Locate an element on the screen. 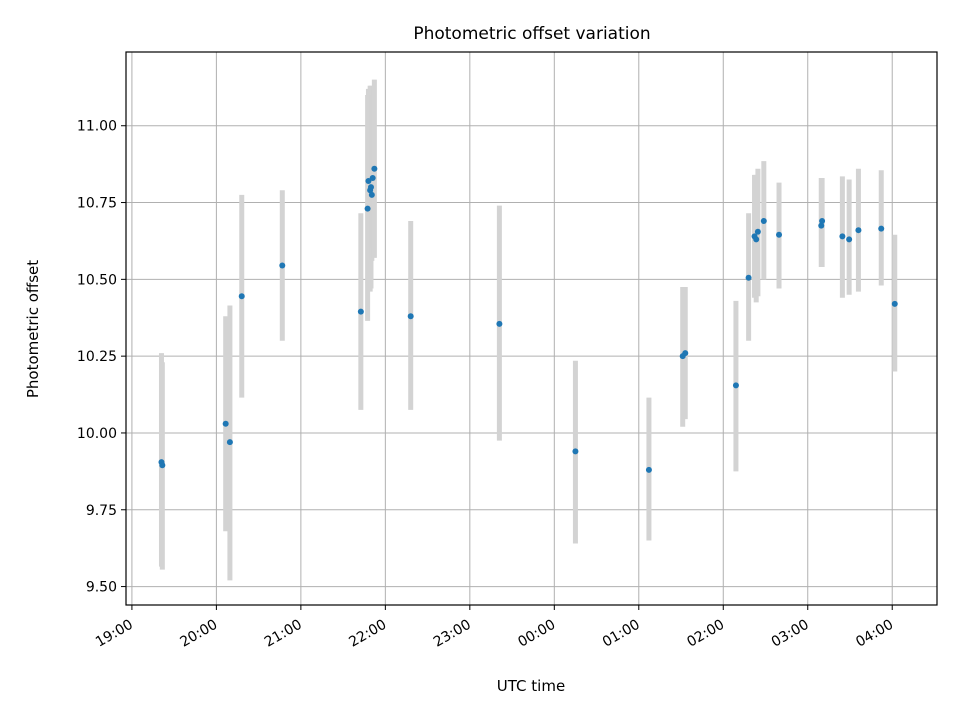 The height and width of the screenshot is (725, 960). y-tick-label: 11.00 is located at coordinates (97, 127).